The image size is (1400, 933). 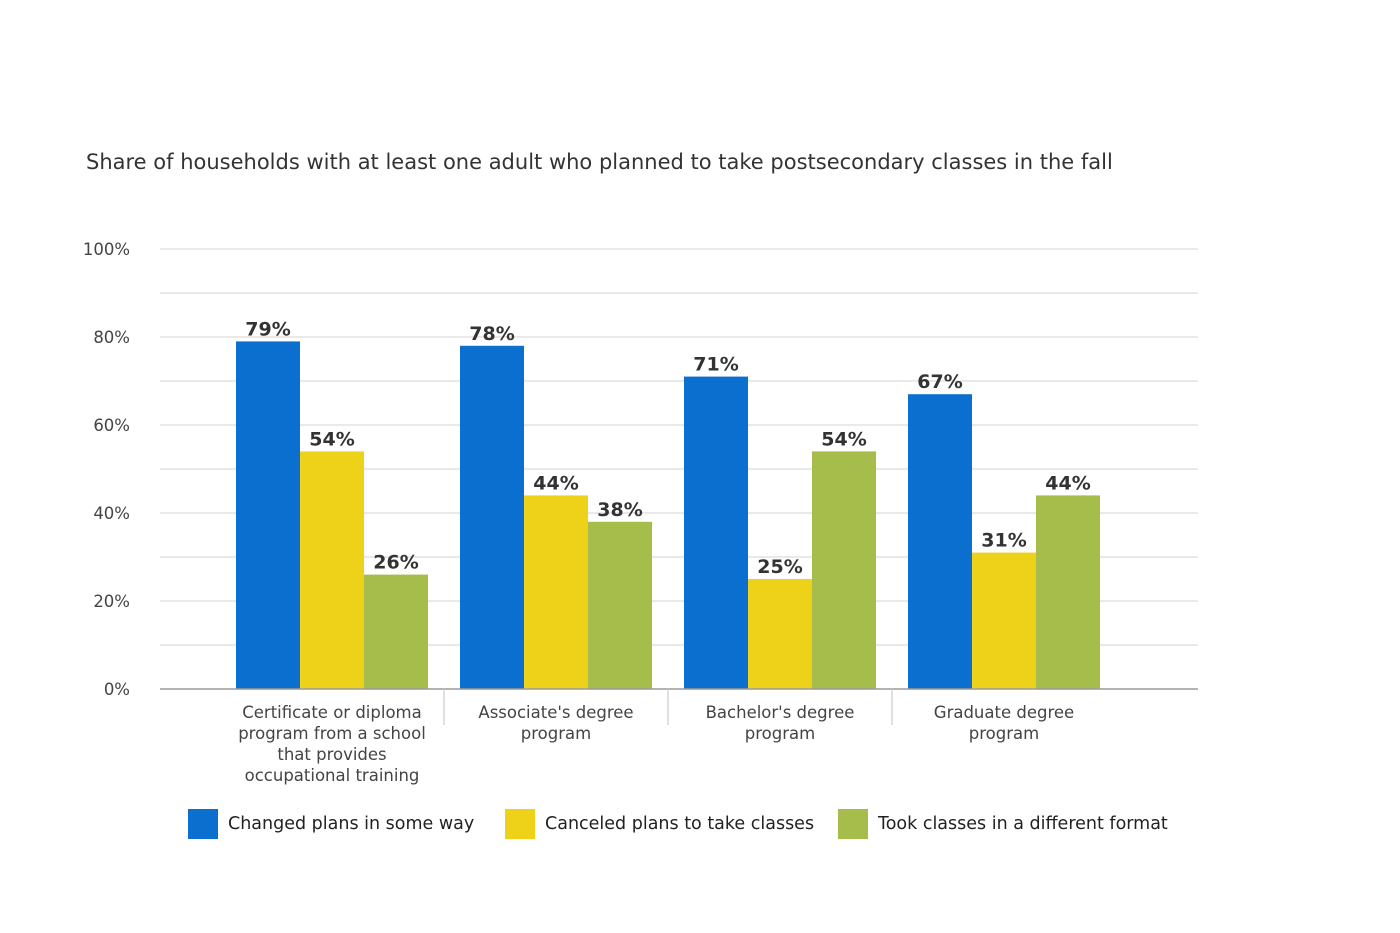 I want to click on x-tick-label-line: Certificate or diploma, so click(x=331, y=712).